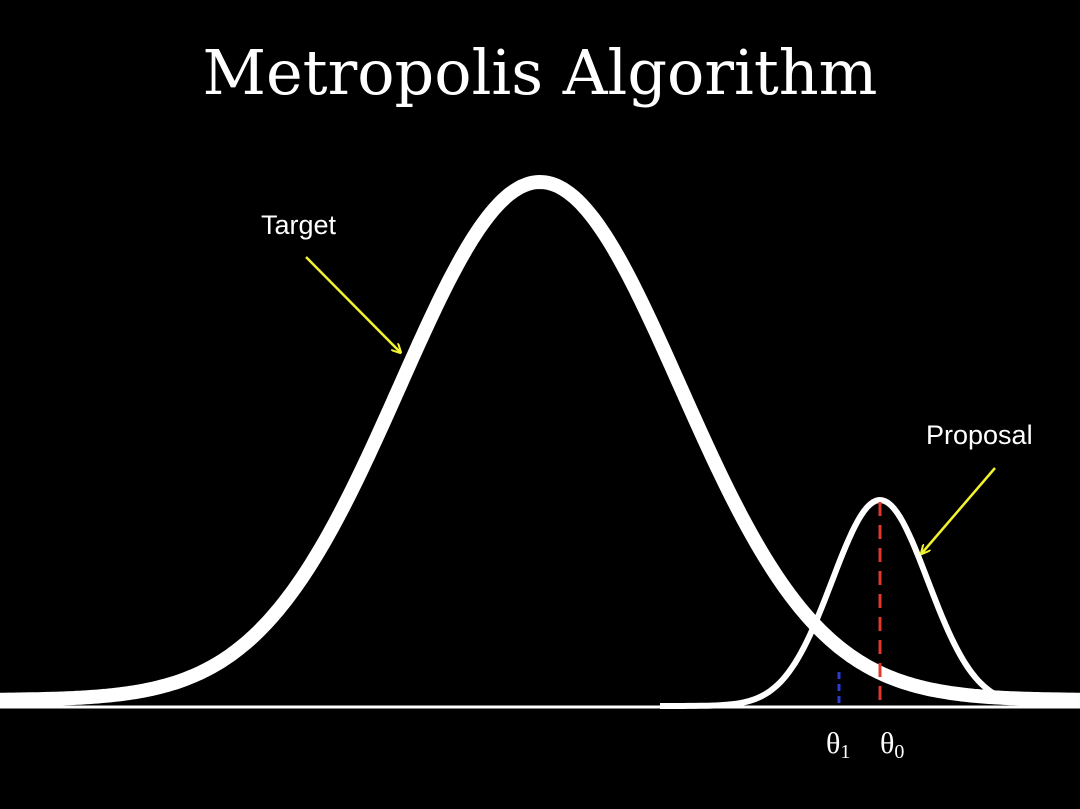 Image resolution: width=1080 pixels, height=809 pixels. I want to click on target-label: Target, so click(299, 225).